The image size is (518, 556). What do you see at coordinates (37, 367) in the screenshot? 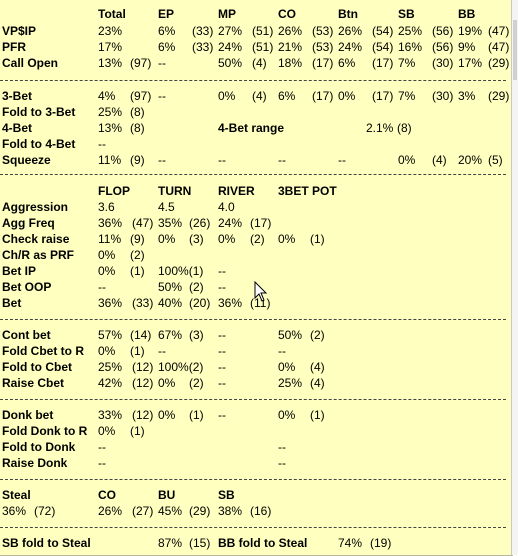
I see `stat-label: Fold to Cbet` at bounding box center [37, 367].